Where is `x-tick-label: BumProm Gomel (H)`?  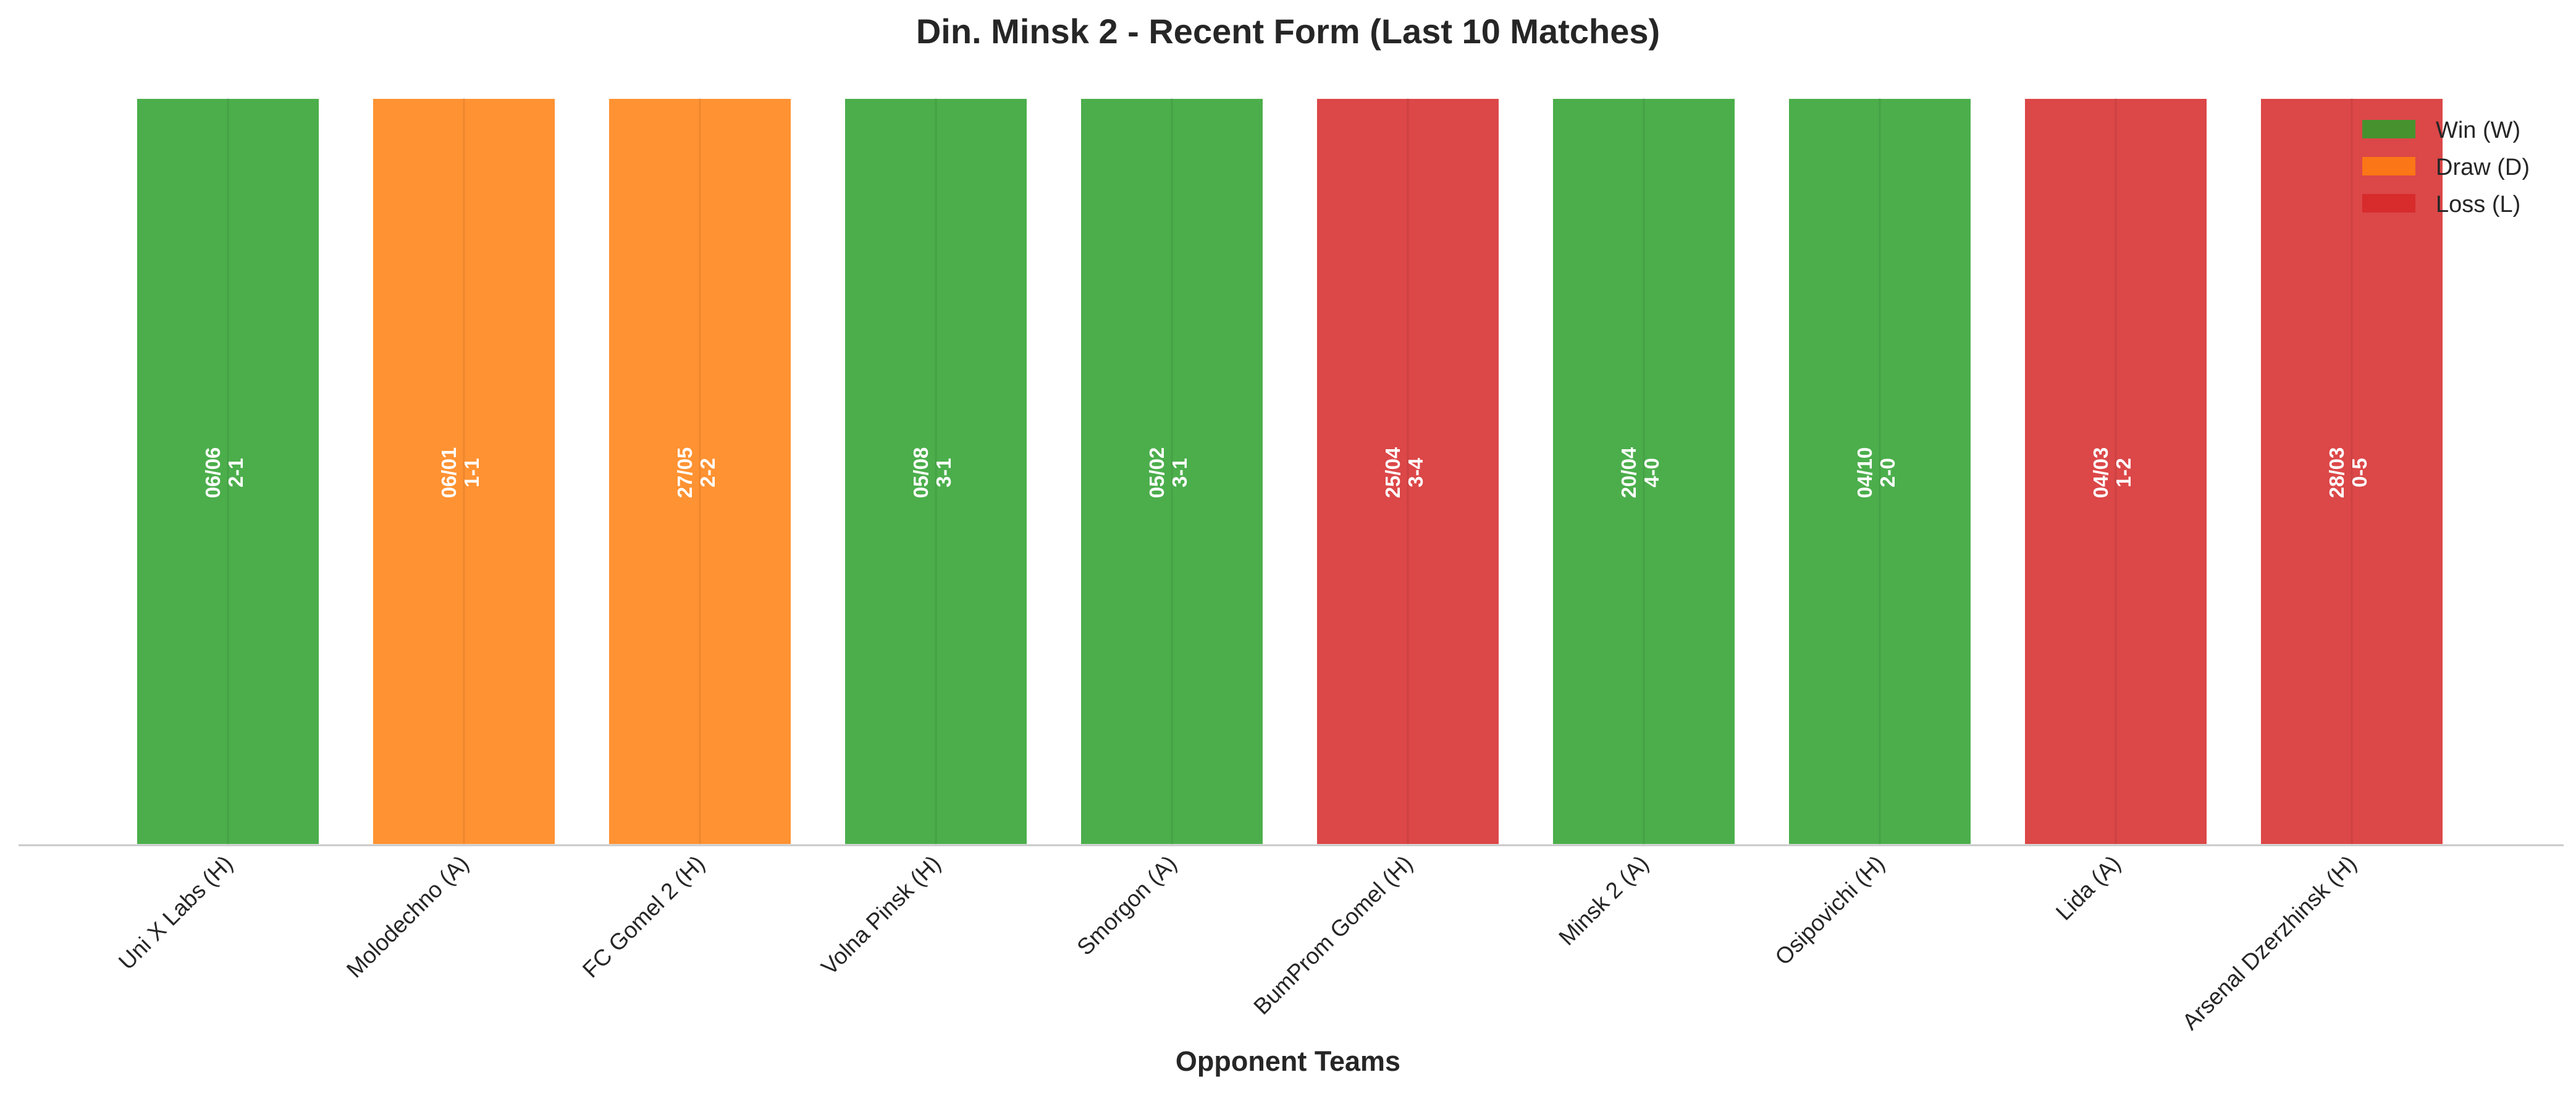
x-tick-label: BumProm Gomel (H) is located at coordinates (1333, 935).